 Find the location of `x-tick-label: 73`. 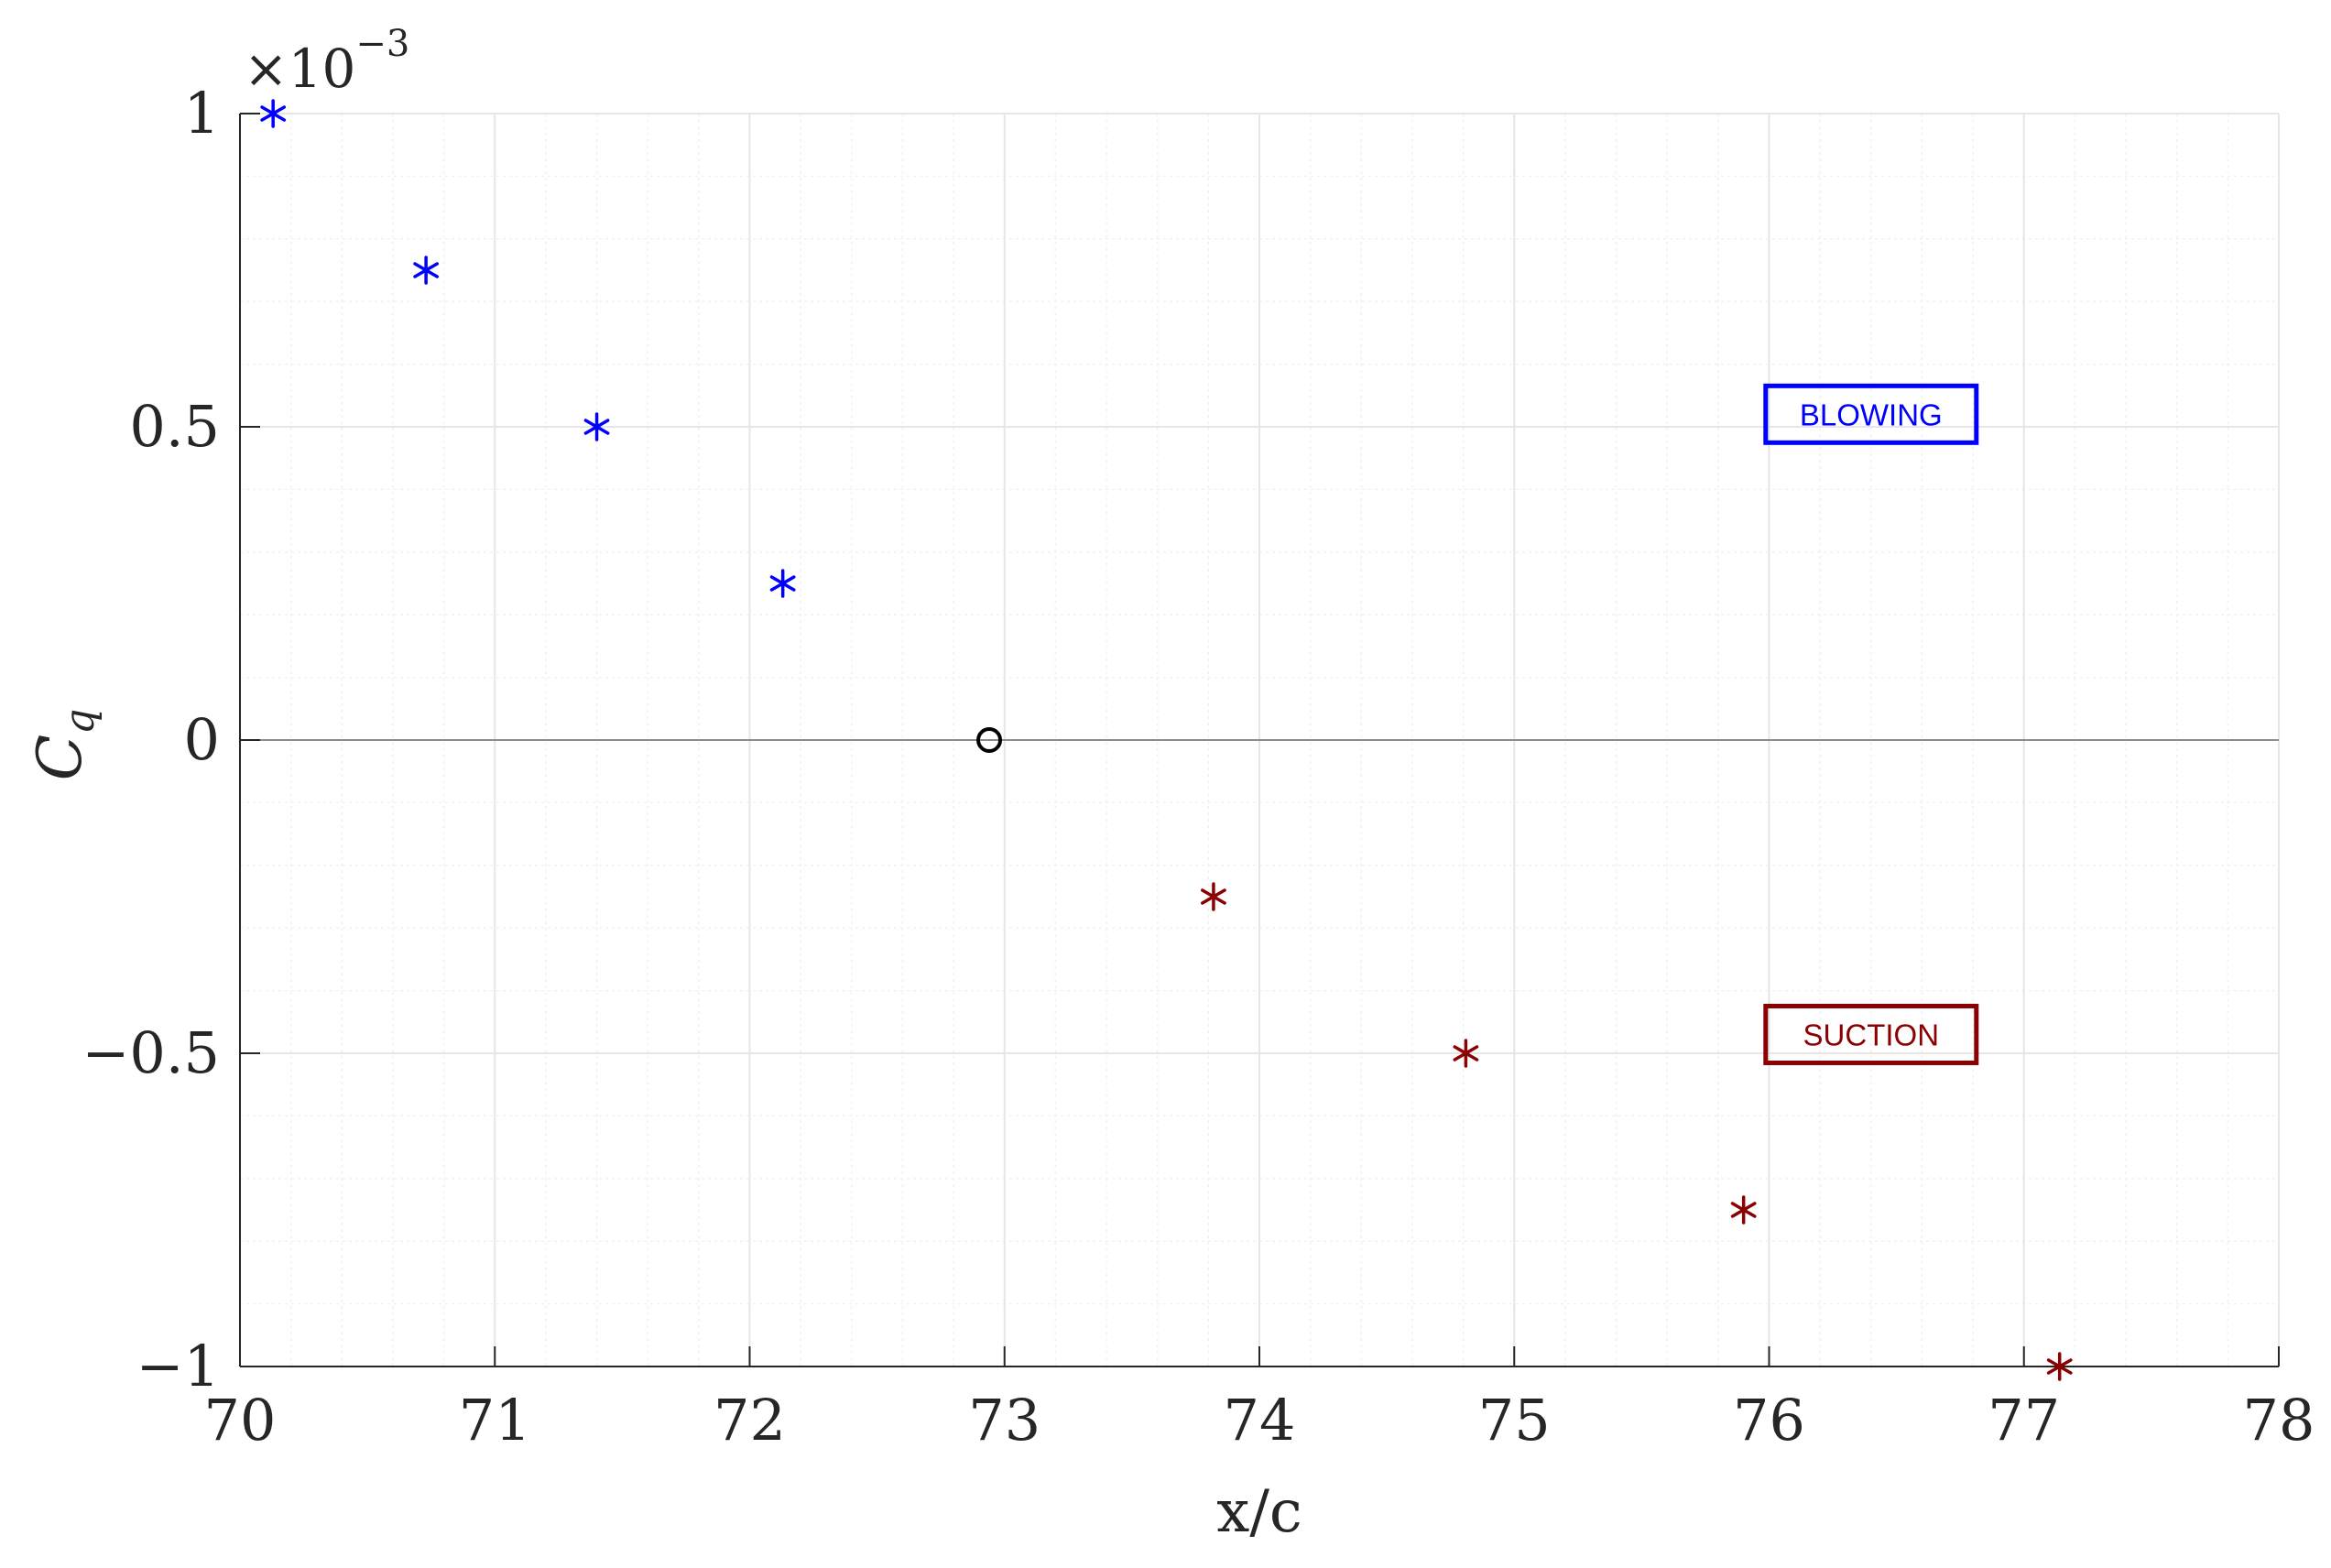

x-tick-label: 73 is located at coordinates (1004, 1420).